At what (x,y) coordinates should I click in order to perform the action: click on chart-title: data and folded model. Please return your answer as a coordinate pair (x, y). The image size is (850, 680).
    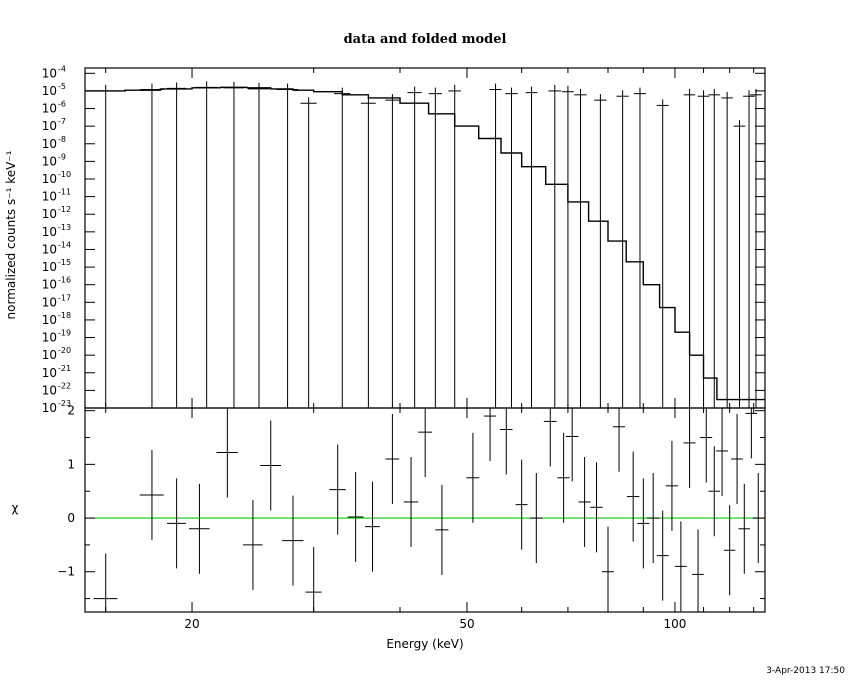
    Looking at the image, I should click on (425, 39).